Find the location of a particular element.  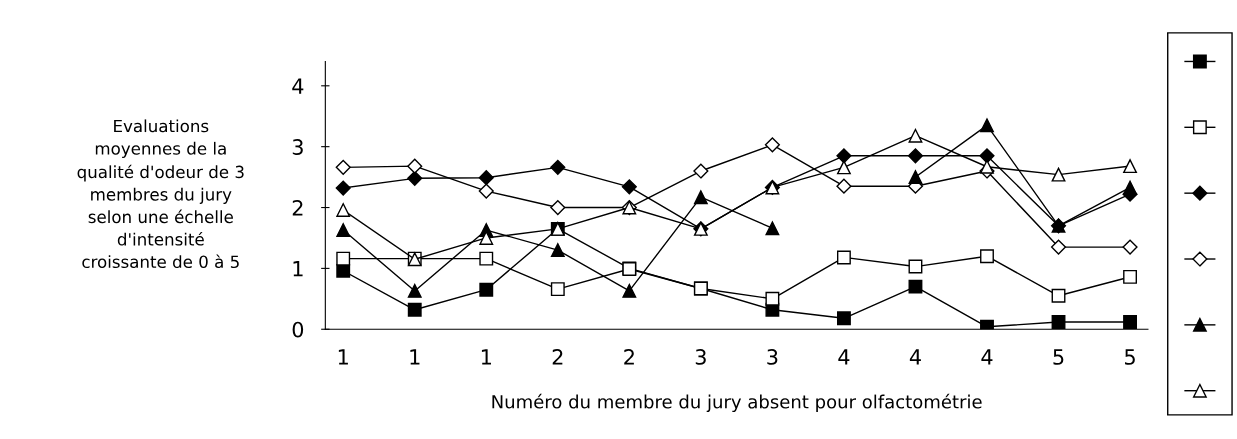

y-tick-label: 2 is located at coordinates (297, 207).